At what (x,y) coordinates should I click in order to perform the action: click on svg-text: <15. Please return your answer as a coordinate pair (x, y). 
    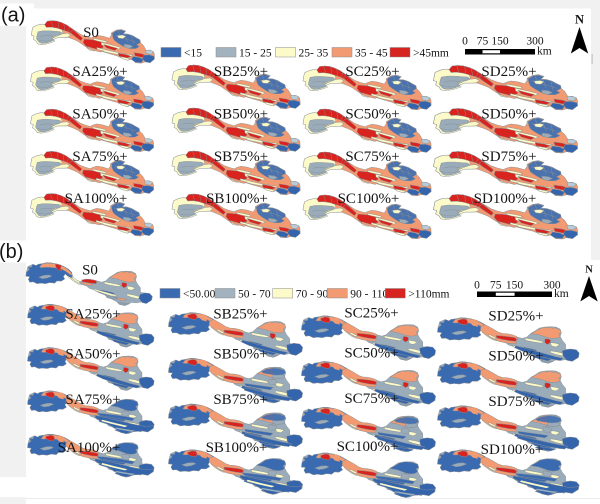
    Looking at the image, I should click on (193, 54).